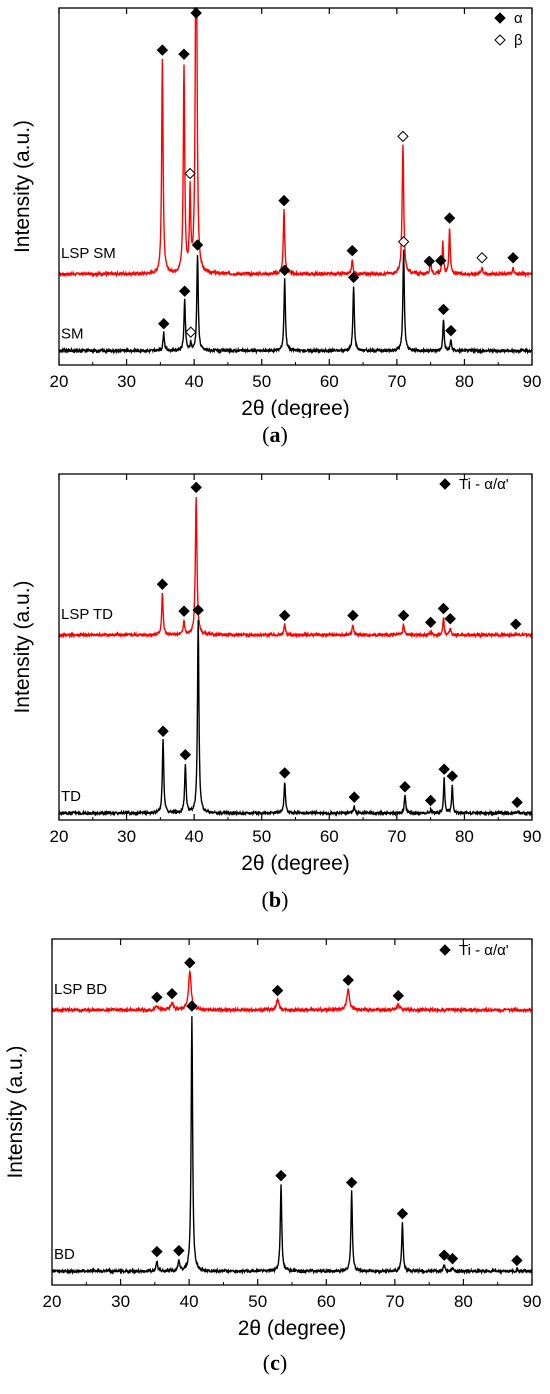 The image size is (550, 1394). I want to click on legend: Ti - α/α', so click(474, 484).